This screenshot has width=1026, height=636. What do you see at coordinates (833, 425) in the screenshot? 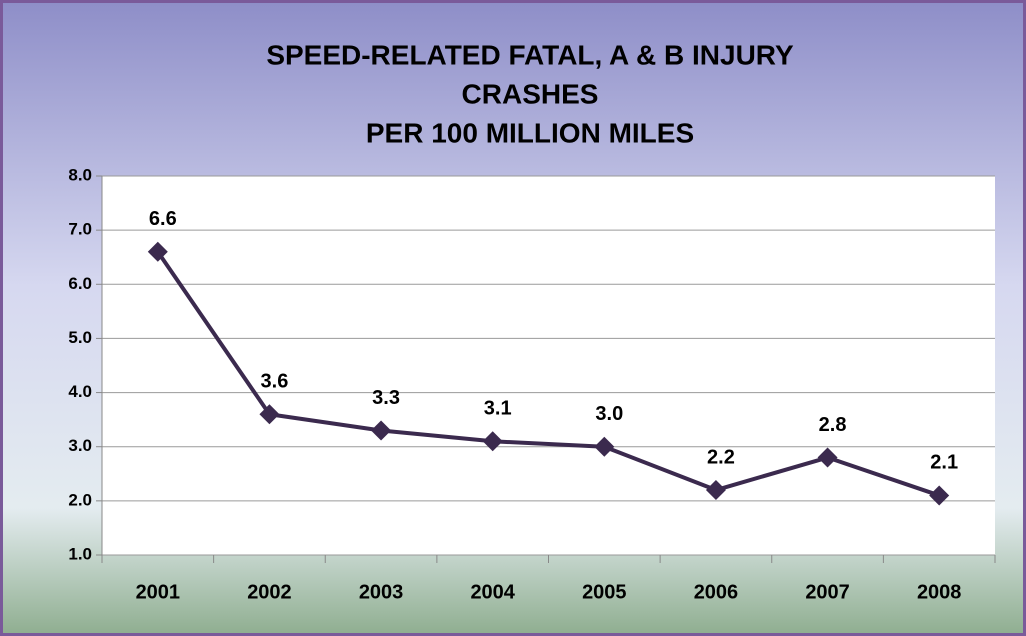
I see `data-label: 2.8` at bounding box center [833, 425].